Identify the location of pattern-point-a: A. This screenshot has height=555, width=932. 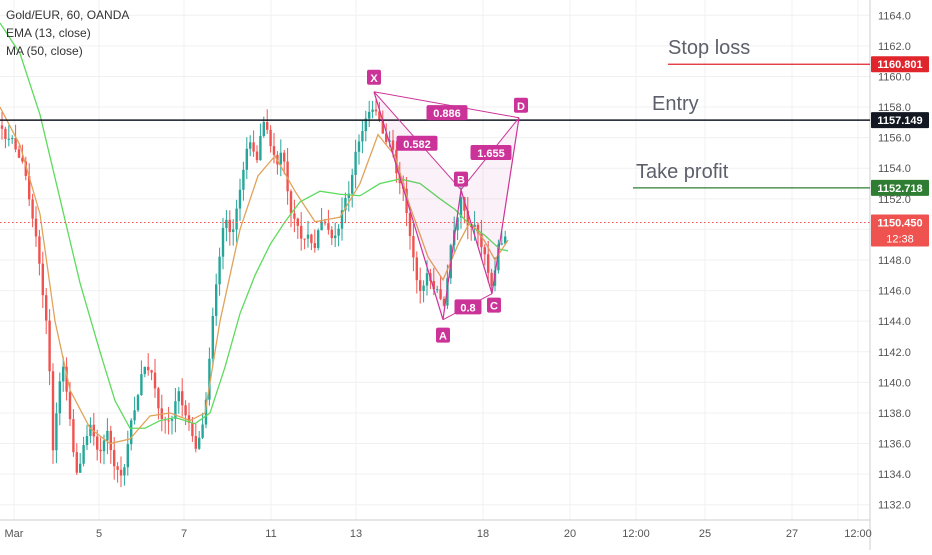
(443, 337).